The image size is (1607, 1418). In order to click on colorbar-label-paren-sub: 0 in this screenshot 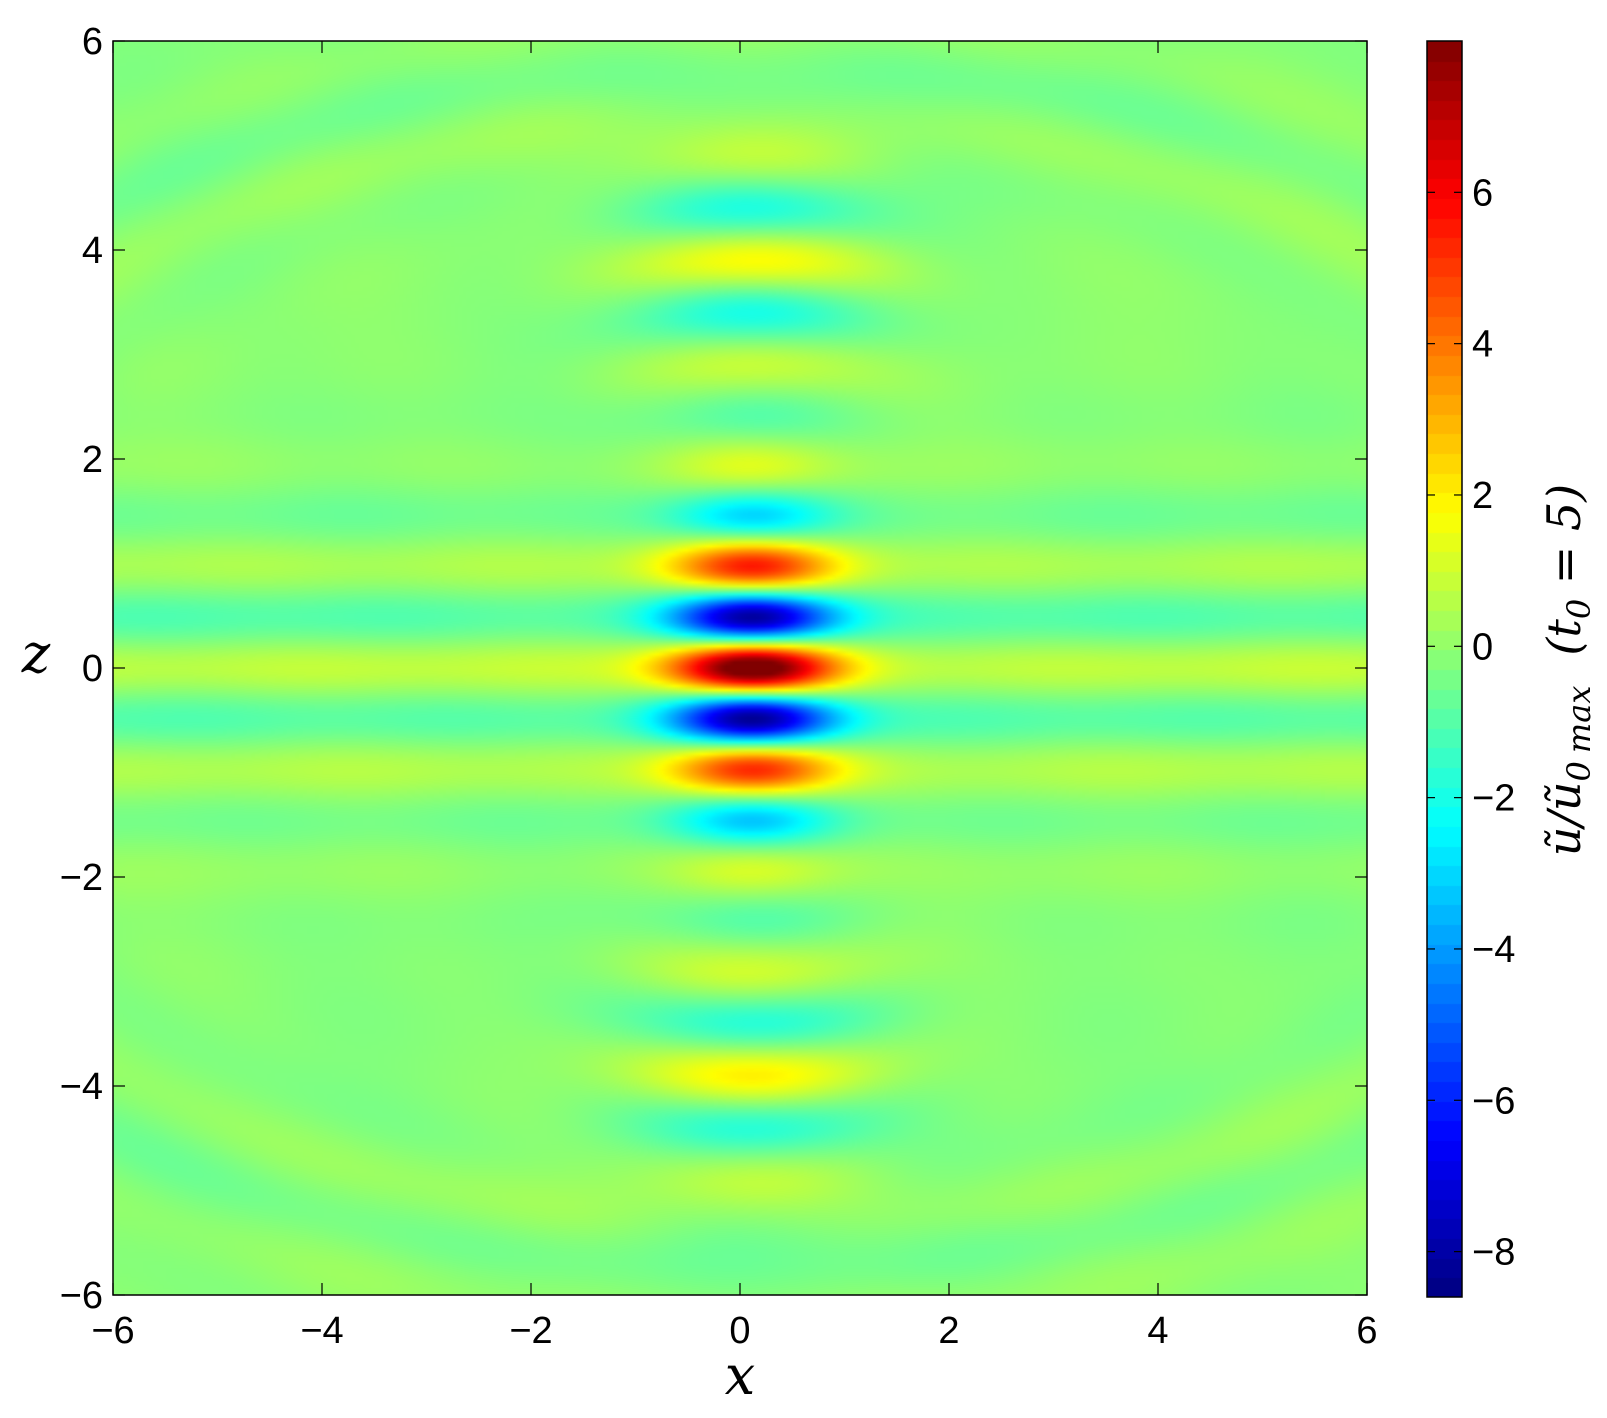, I will do `click(1579, 609)`.